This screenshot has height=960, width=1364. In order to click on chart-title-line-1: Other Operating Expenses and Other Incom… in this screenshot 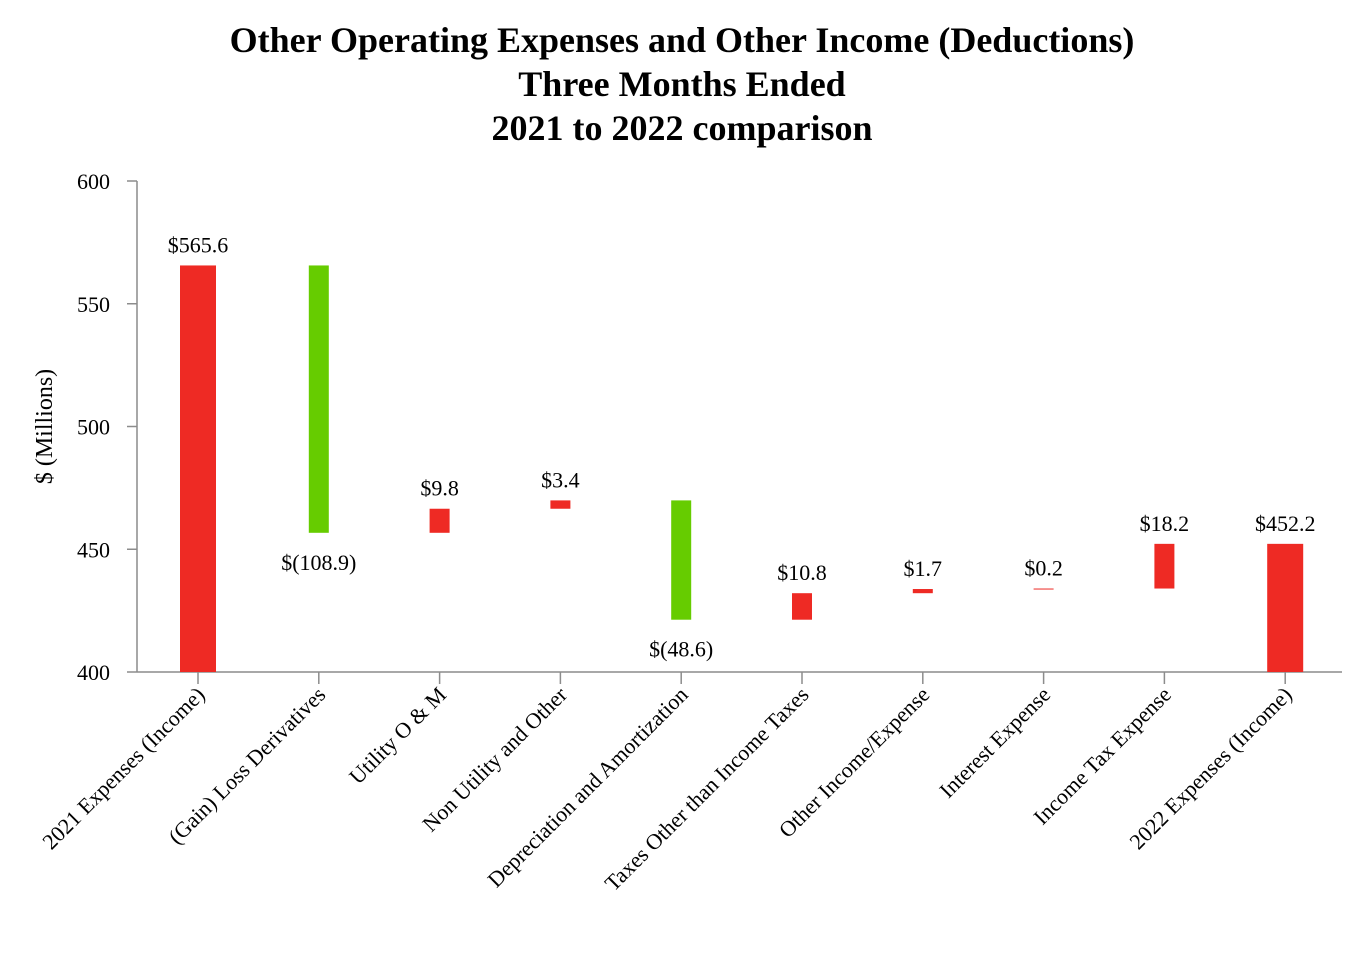, I will do `click(682, 40)`.